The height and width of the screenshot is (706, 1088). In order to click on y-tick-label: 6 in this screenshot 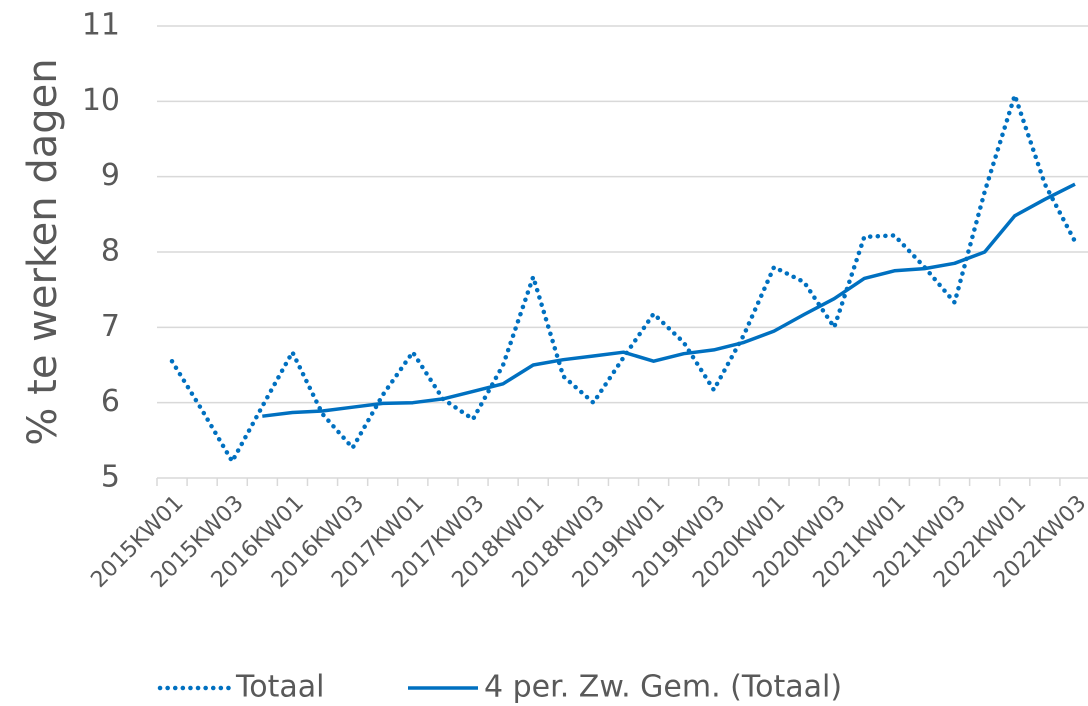, I will do `click(110, 401)`.